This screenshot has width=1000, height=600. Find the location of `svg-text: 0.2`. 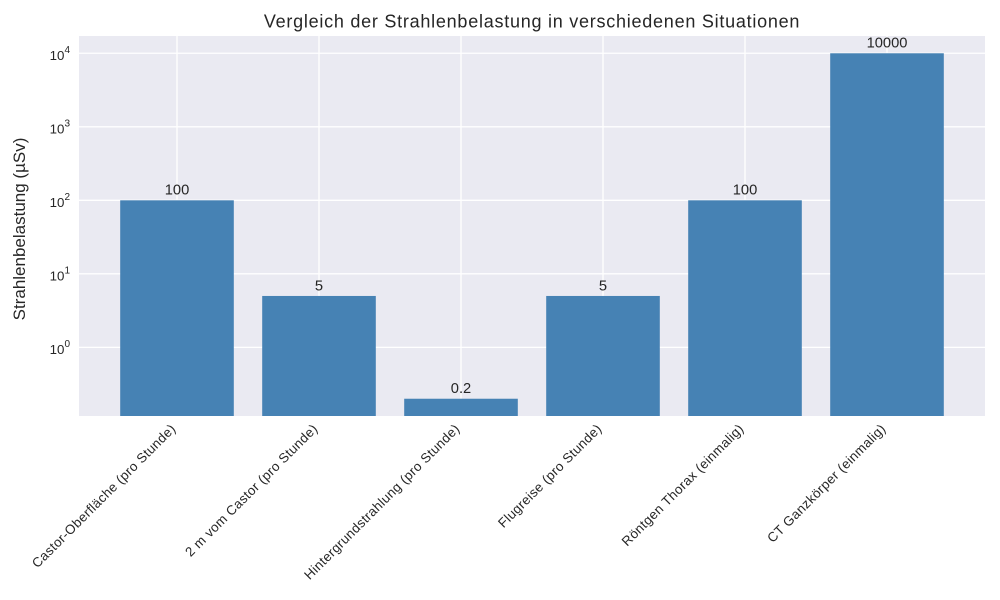

svg-text: 0.2 is located at coordinates (461, 389).